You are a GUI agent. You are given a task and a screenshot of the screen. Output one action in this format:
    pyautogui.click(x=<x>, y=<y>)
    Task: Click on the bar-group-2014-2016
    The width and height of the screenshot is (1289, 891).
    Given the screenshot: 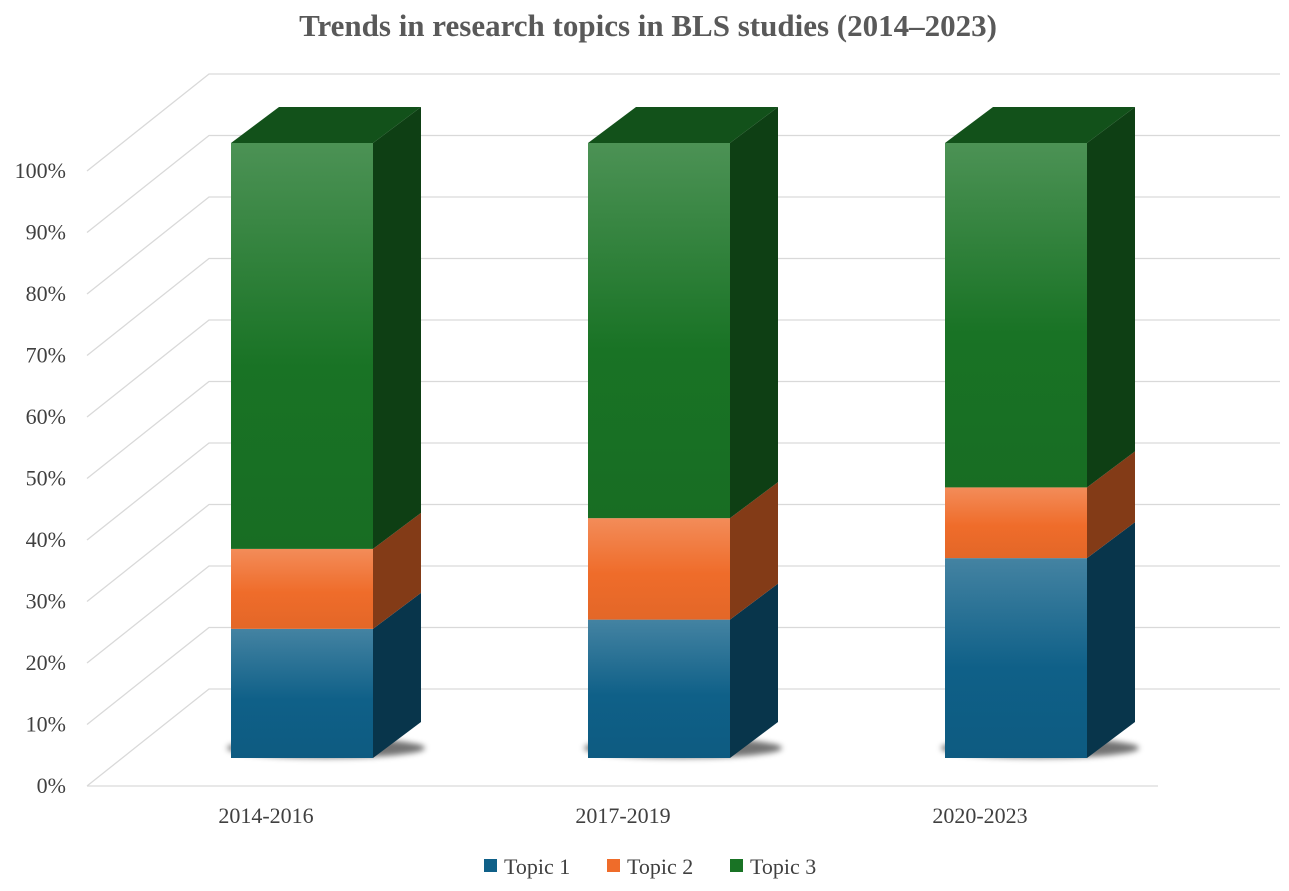 What is the action you would take?
    pyautogui.click(x=326, y=432)
    